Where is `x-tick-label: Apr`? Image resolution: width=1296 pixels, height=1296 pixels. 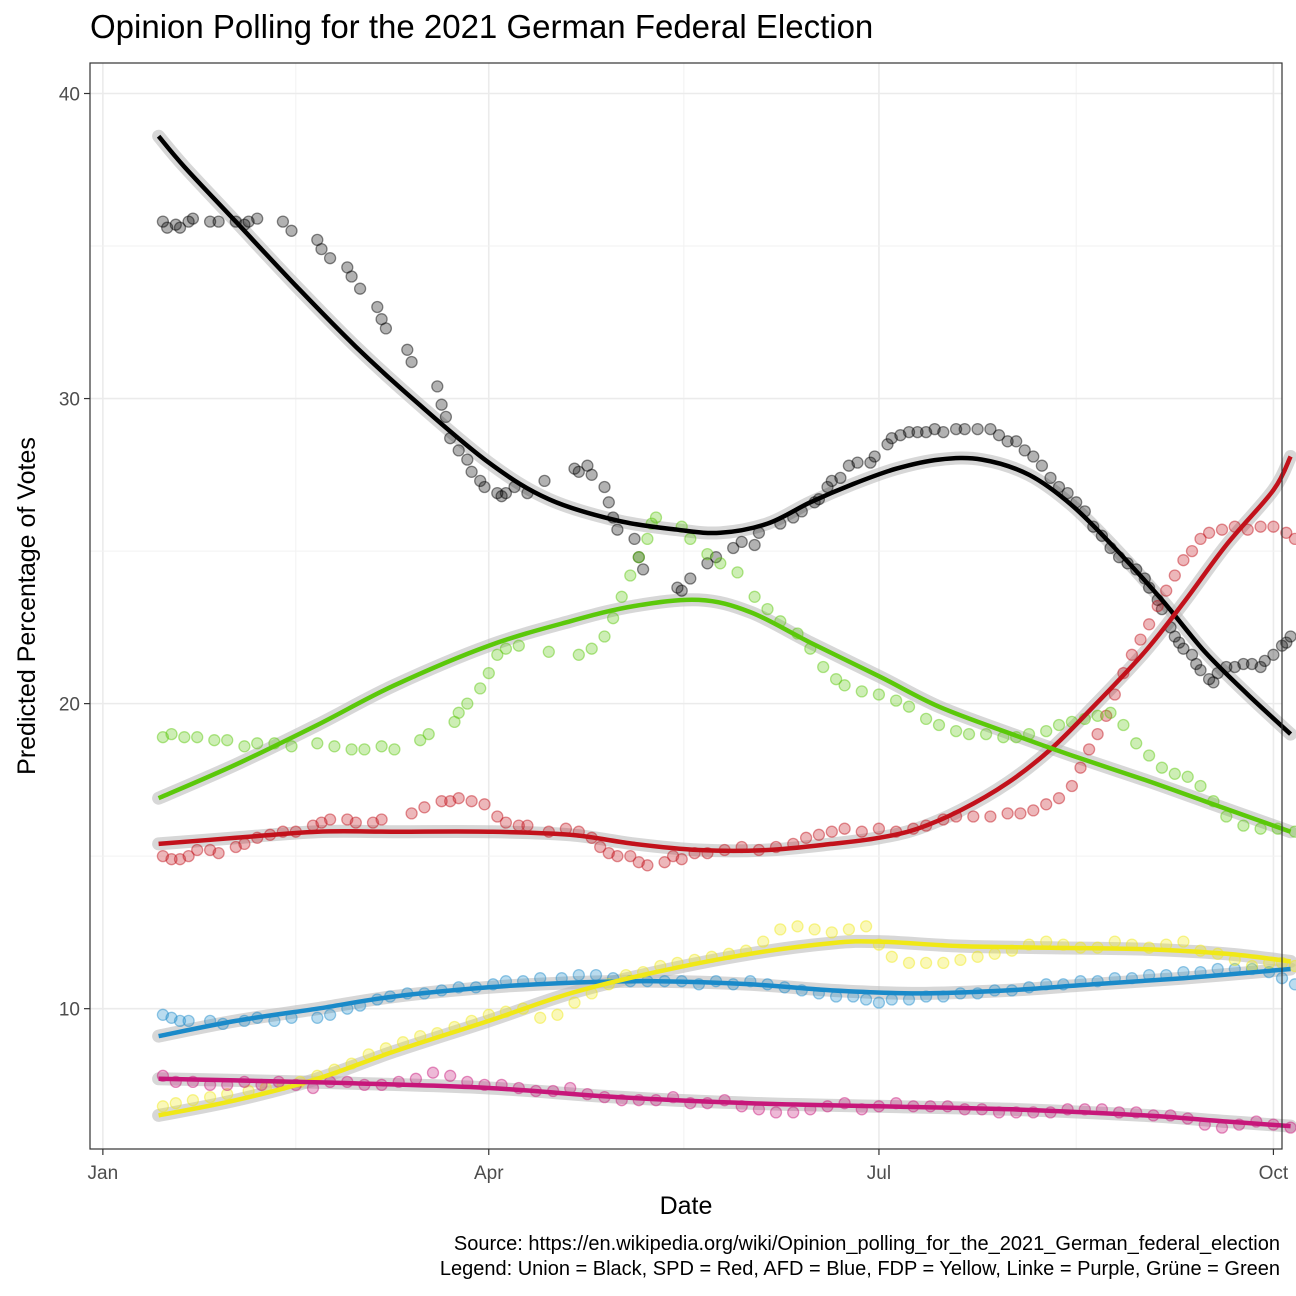
x-tick-label: Apr is located at coordinates (489, 1173).